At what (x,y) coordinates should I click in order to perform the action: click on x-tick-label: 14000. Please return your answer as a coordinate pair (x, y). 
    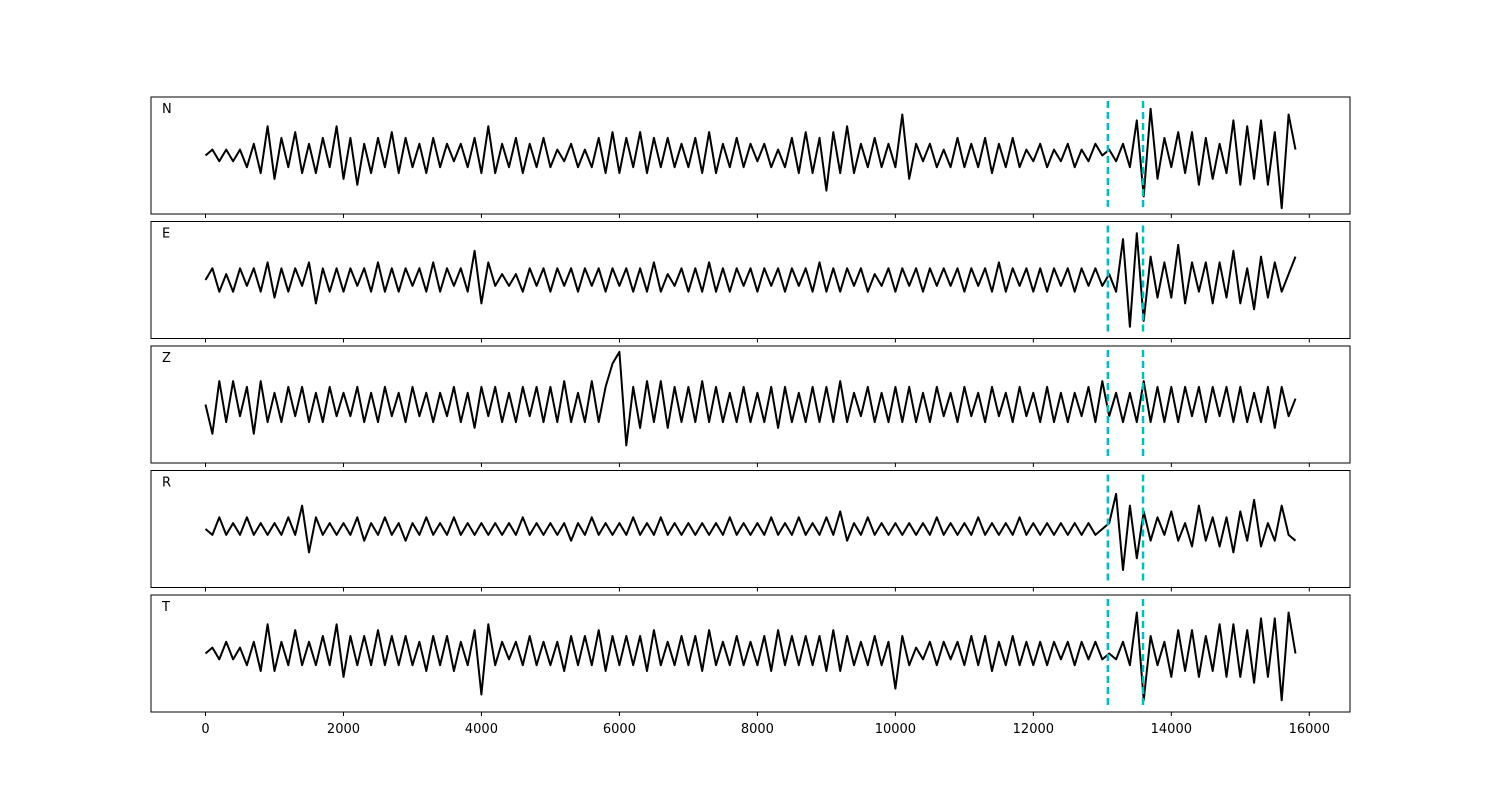
    Looking at the image, I should click on (1171, 729).